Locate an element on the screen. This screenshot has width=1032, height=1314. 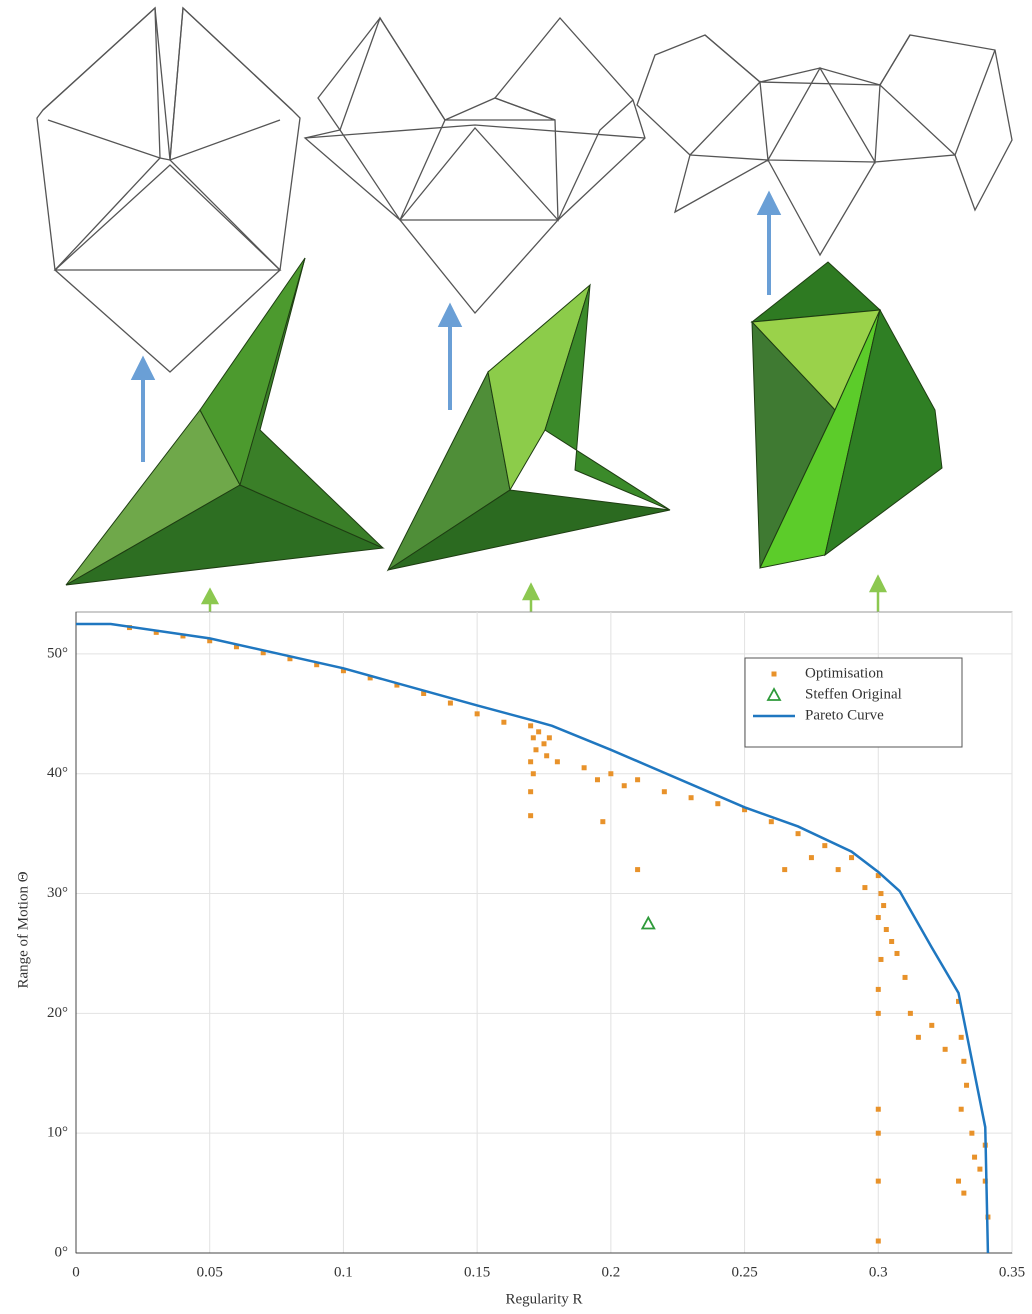
triangle-marker is located at coordinates (648, 922).